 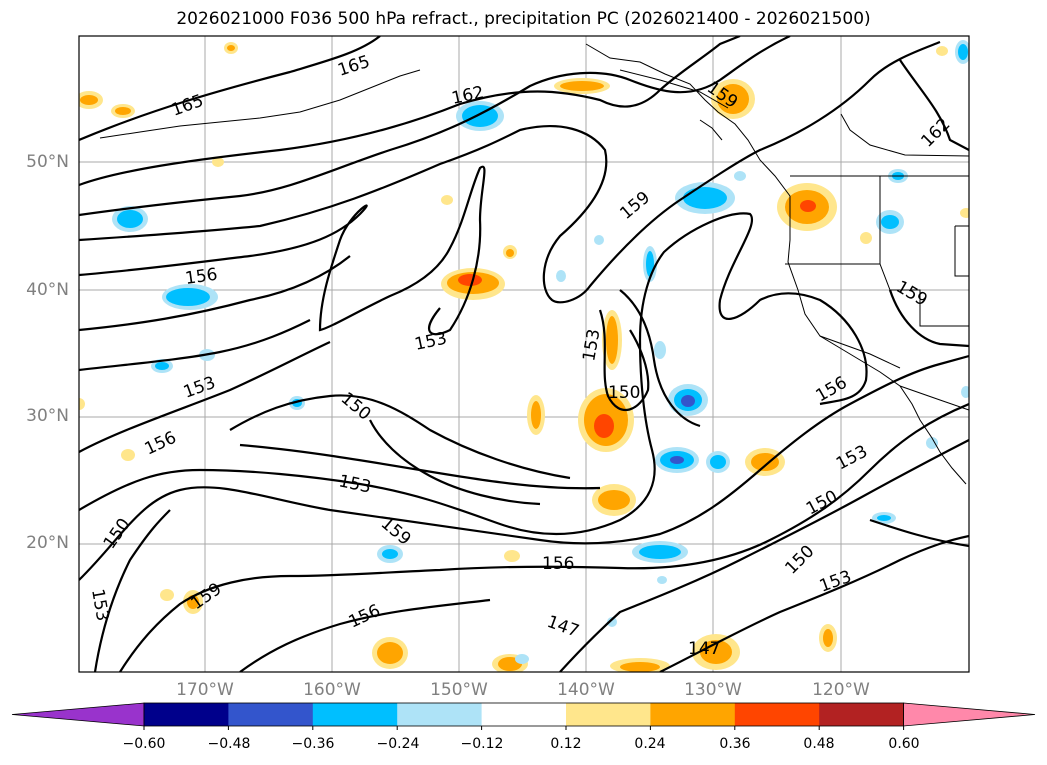 I want to click on colorbar-outline, so click(x=523, y=714).